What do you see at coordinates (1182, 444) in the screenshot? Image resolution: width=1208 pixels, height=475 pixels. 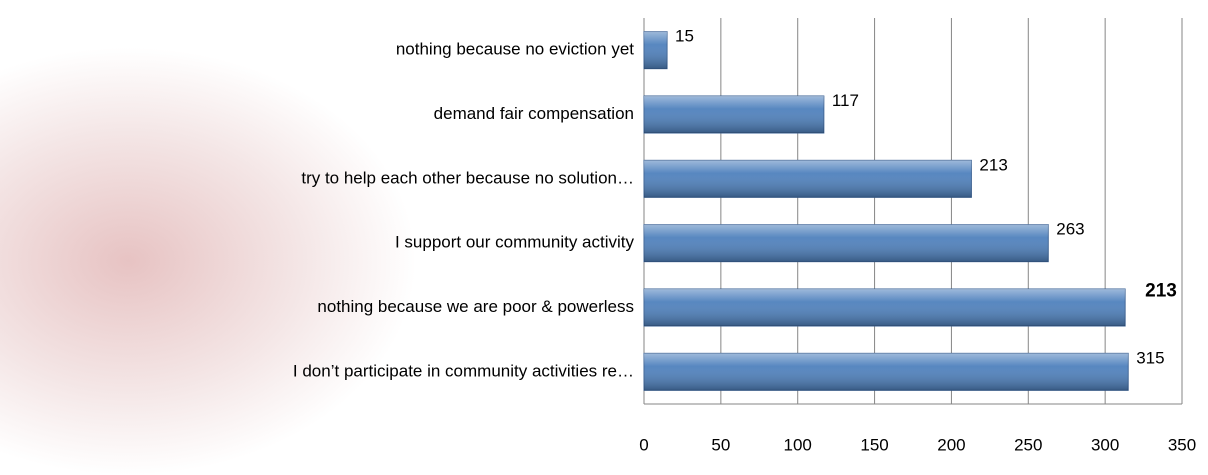 I see `x-tick-label: 350` at bounding box center [1182, 444].